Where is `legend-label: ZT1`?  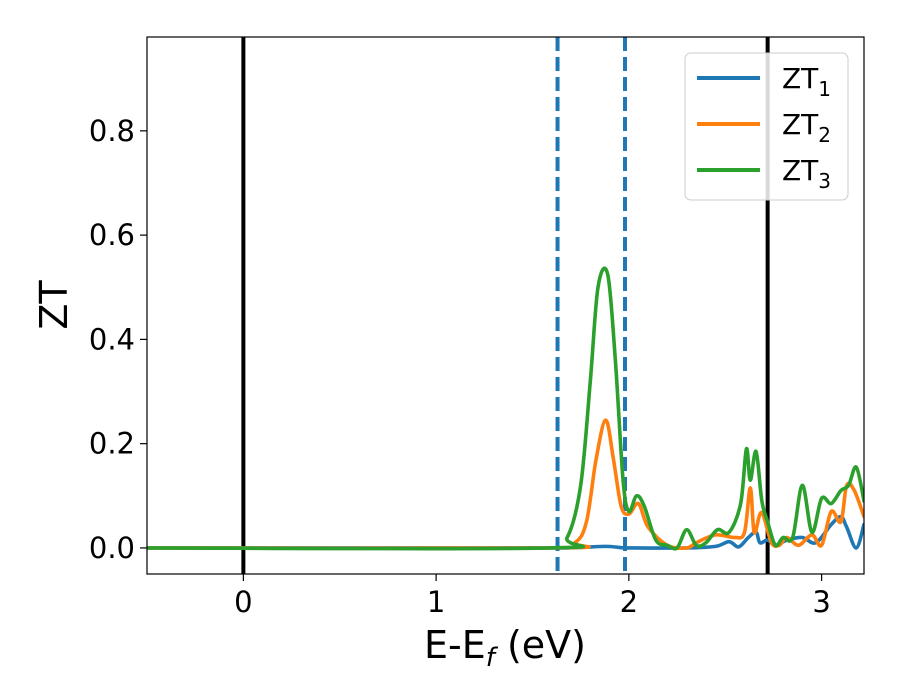 legend-label: ZT1 is located at coordinates (806, 81).